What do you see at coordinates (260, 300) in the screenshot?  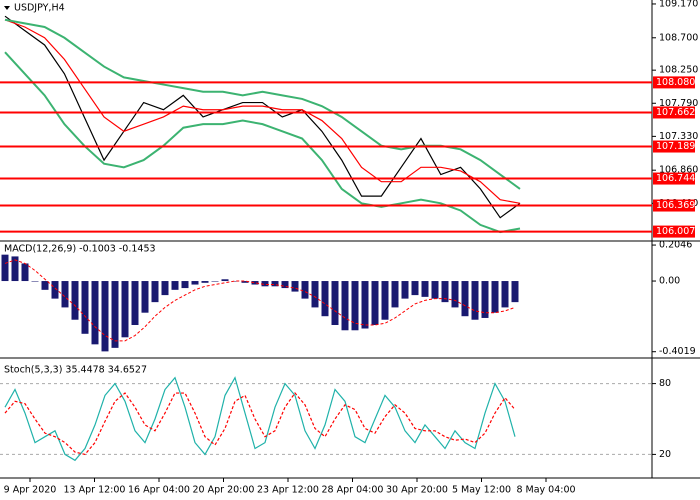 I see `macd-signal` at bounding box center [260, 300].